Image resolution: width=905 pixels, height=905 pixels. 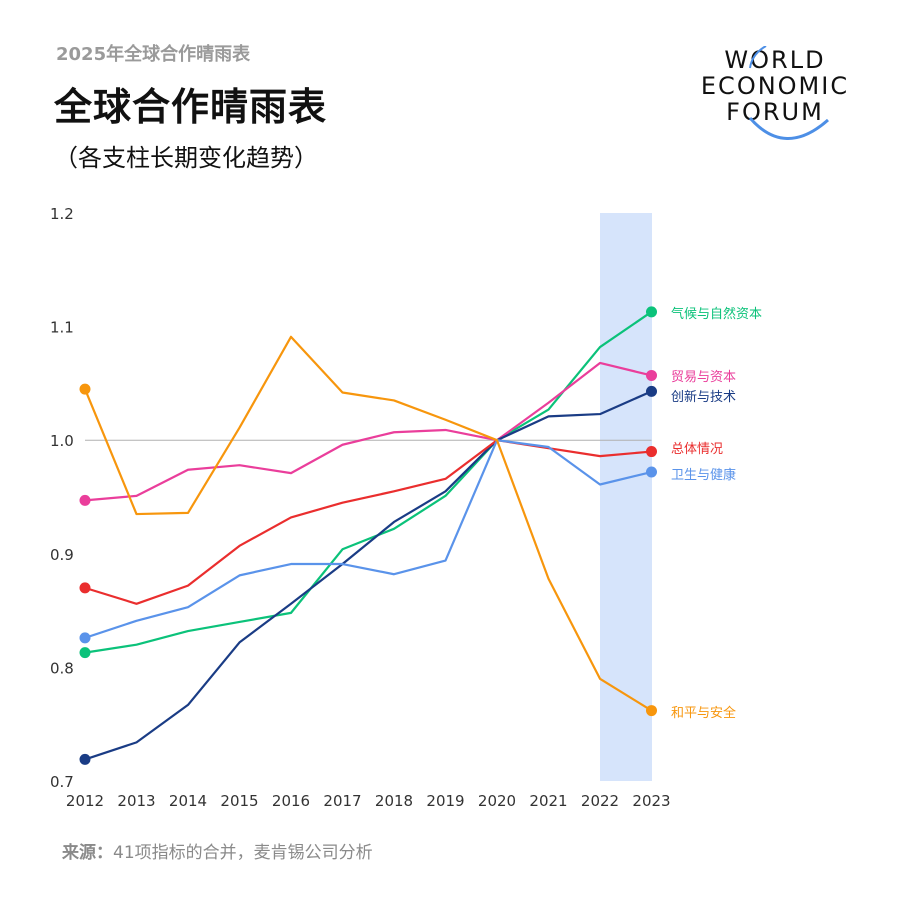 What do you see at coordinates (136, 801) in the screenshot?
I see `x-tick-label: 2013` at bounding box center [136, 801].